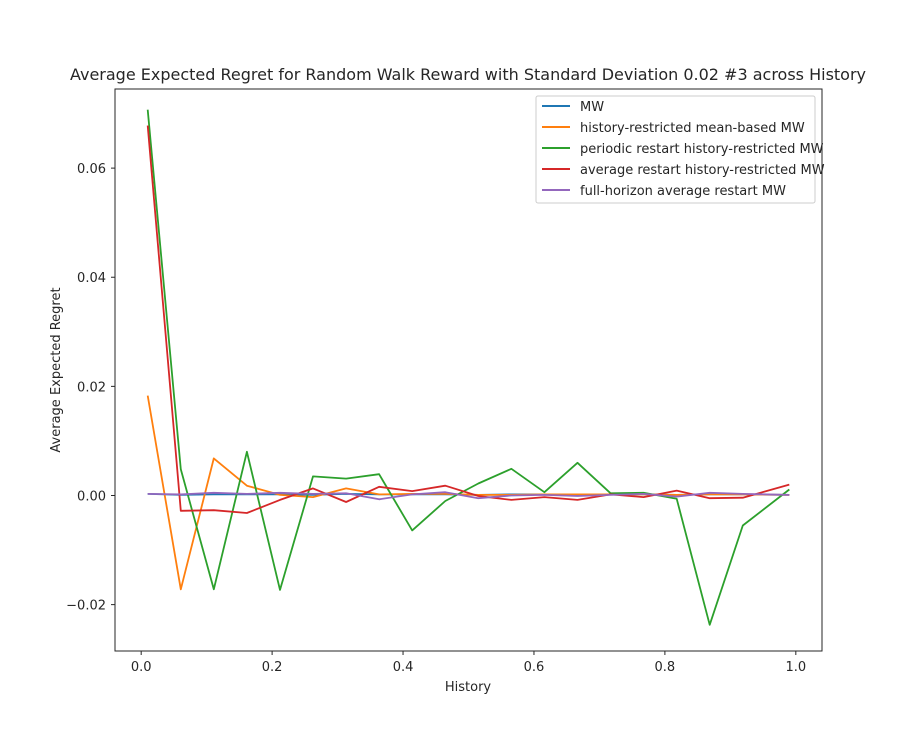 This screenshot has width=913, height=732. I want to click on y-tick-label: 0.02, so click(91, 387).